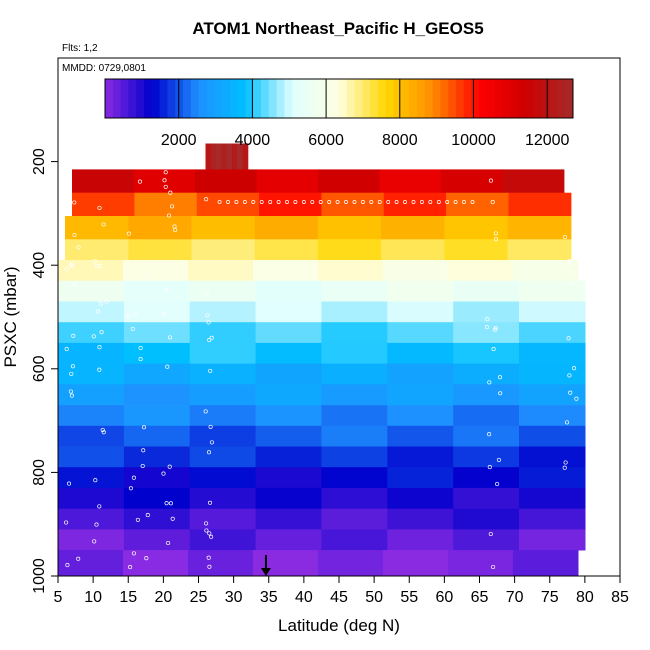 The width and height of the screenshot is (650, 650). I want to click on x-tick-label: 60, so click(444, 597).